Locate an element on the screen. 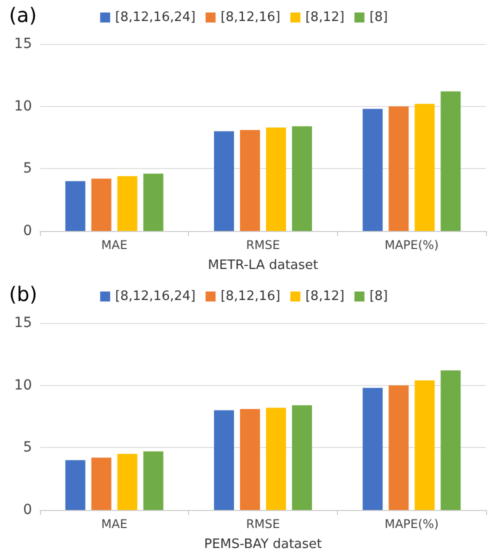  x-axis-title: METR-LA dataset is located at coordinates (263, 265).